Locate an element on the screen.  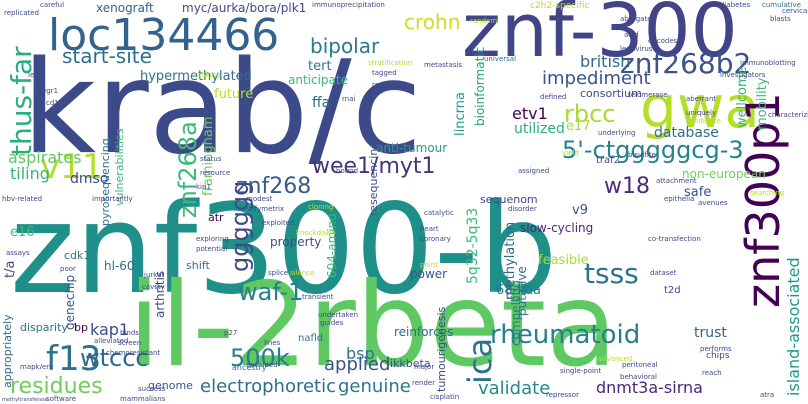
word-screen: screen is located at coordinates (130, 343).